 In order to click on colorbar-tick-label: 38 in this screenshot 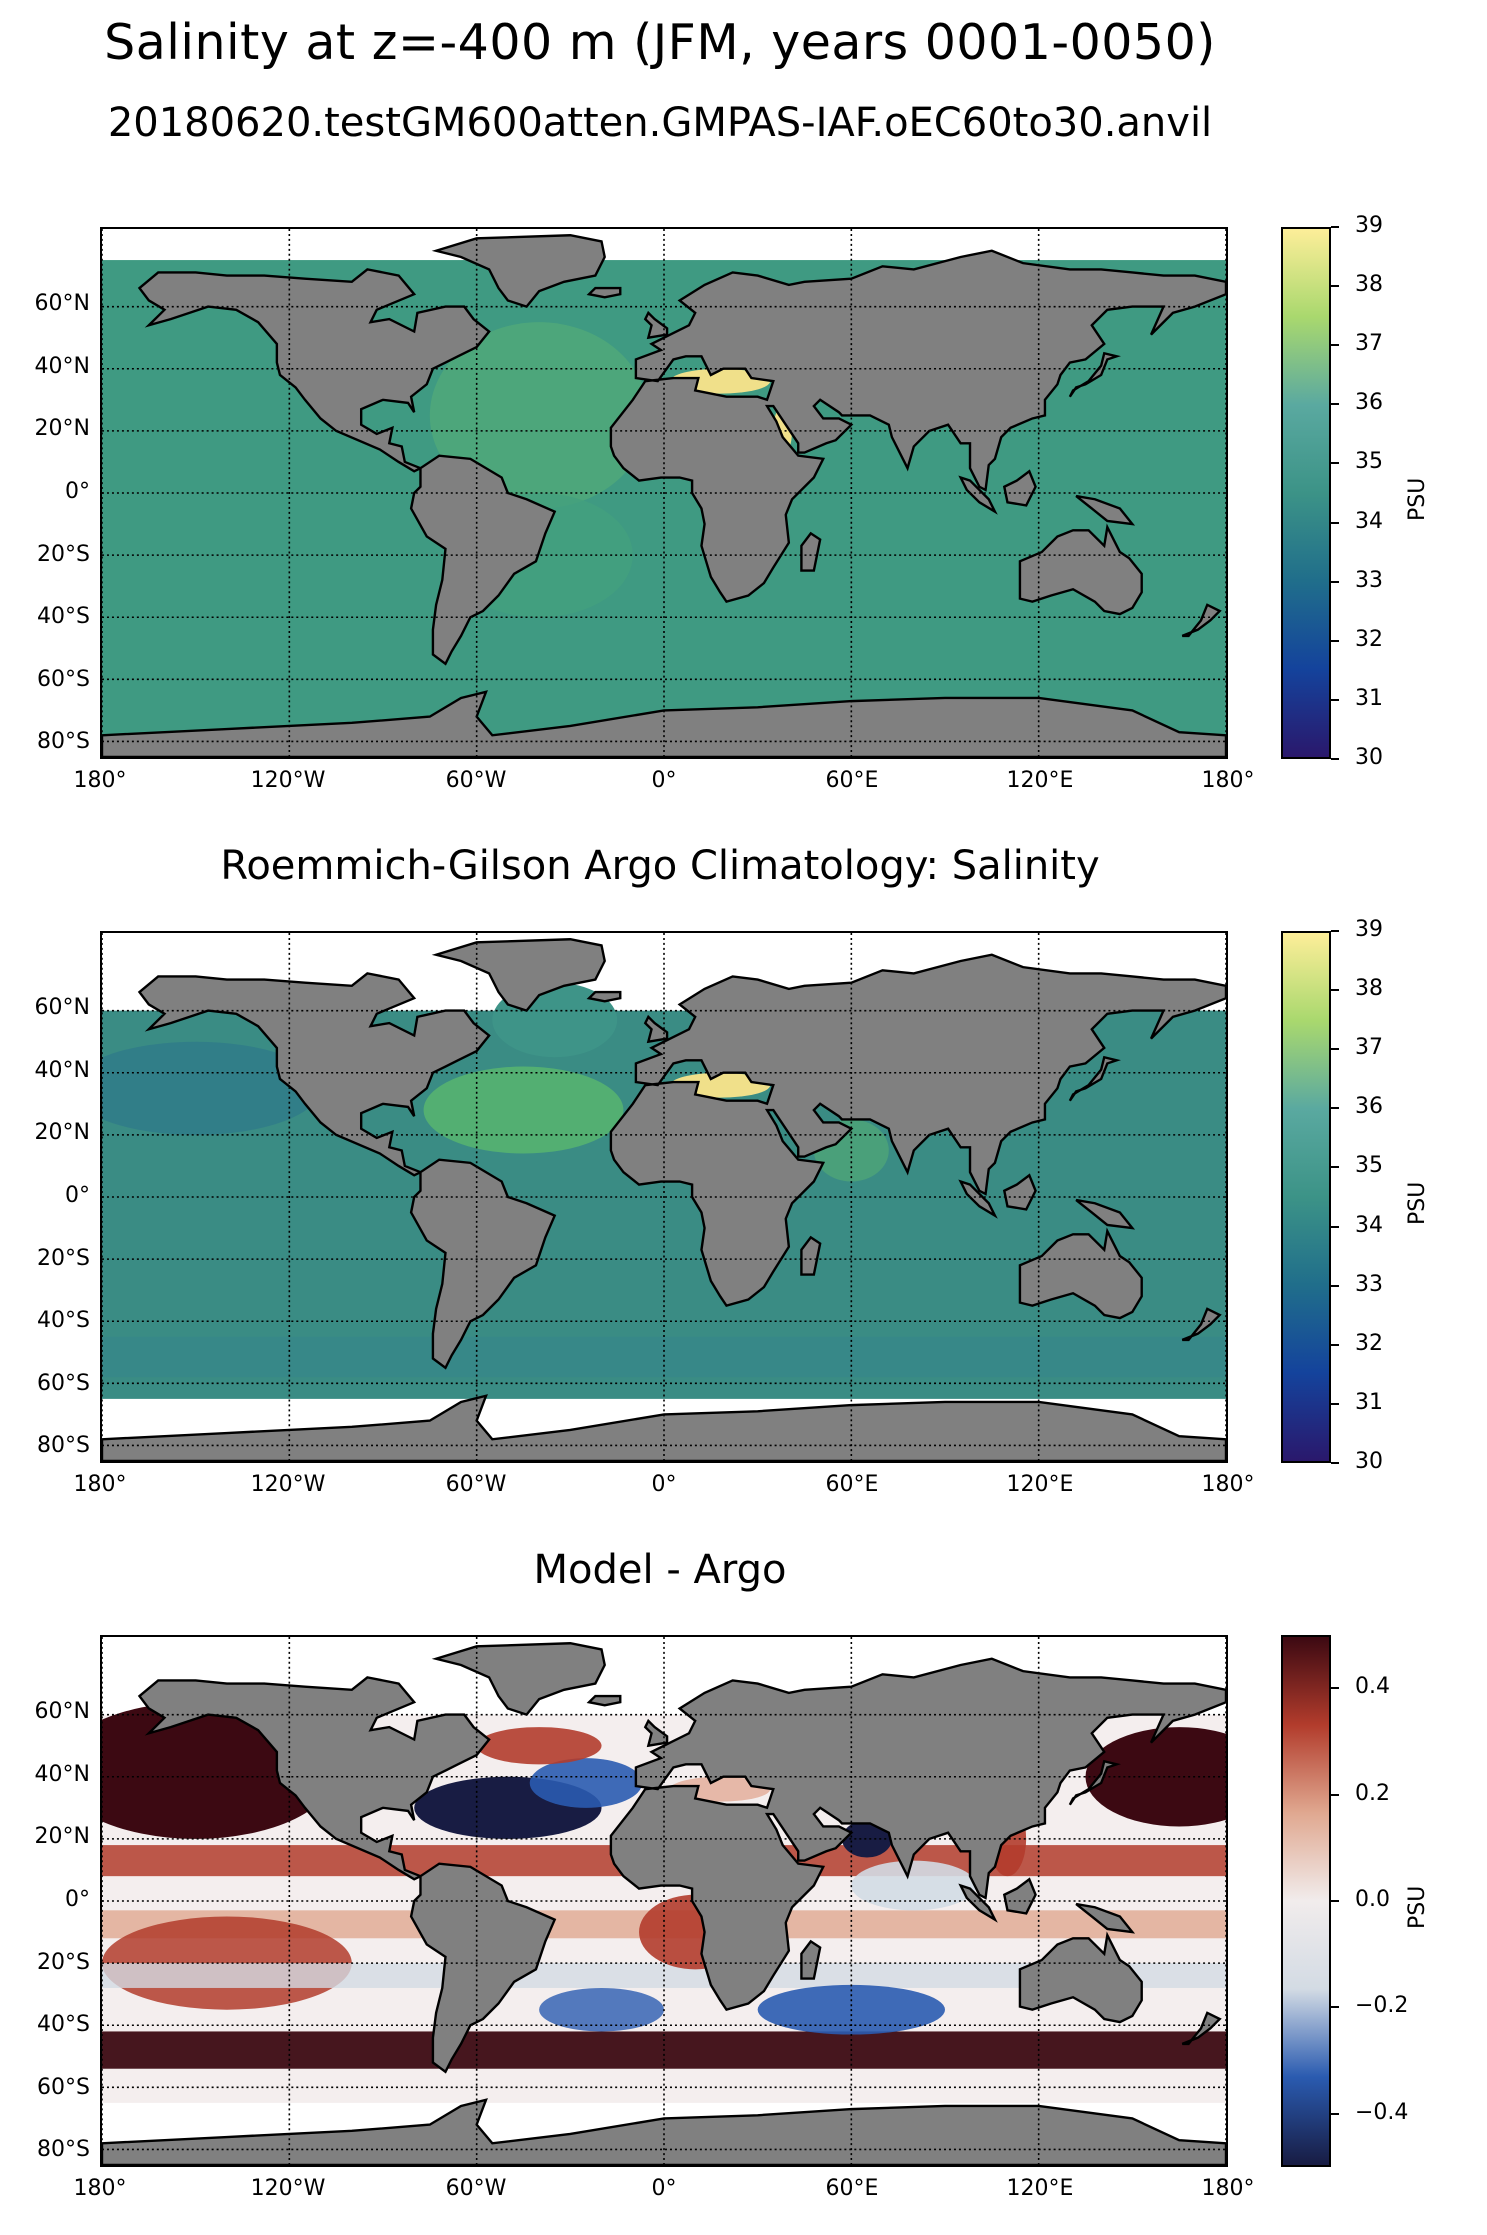, I will do `click(1369, 989)`.